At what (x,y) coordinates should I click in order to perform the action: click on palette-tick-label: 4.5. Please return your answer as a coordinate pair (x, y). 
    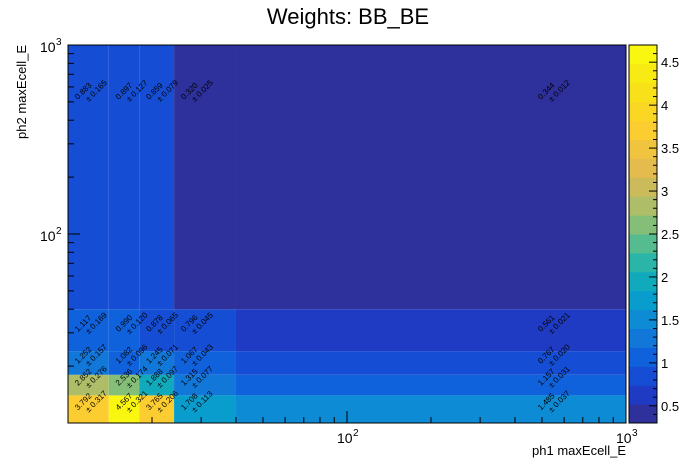
    Looking at the image, I should click on (670, 62).